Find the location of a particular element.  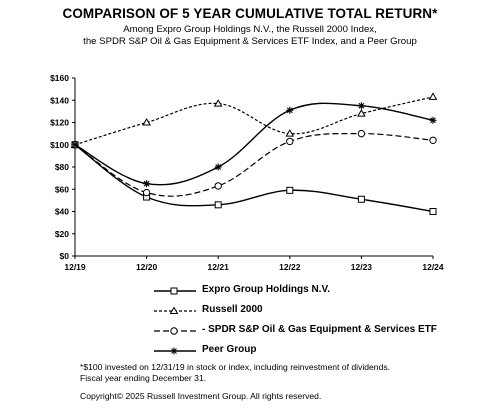

legend-swatch-spdr is located at coordinates (175, 331).